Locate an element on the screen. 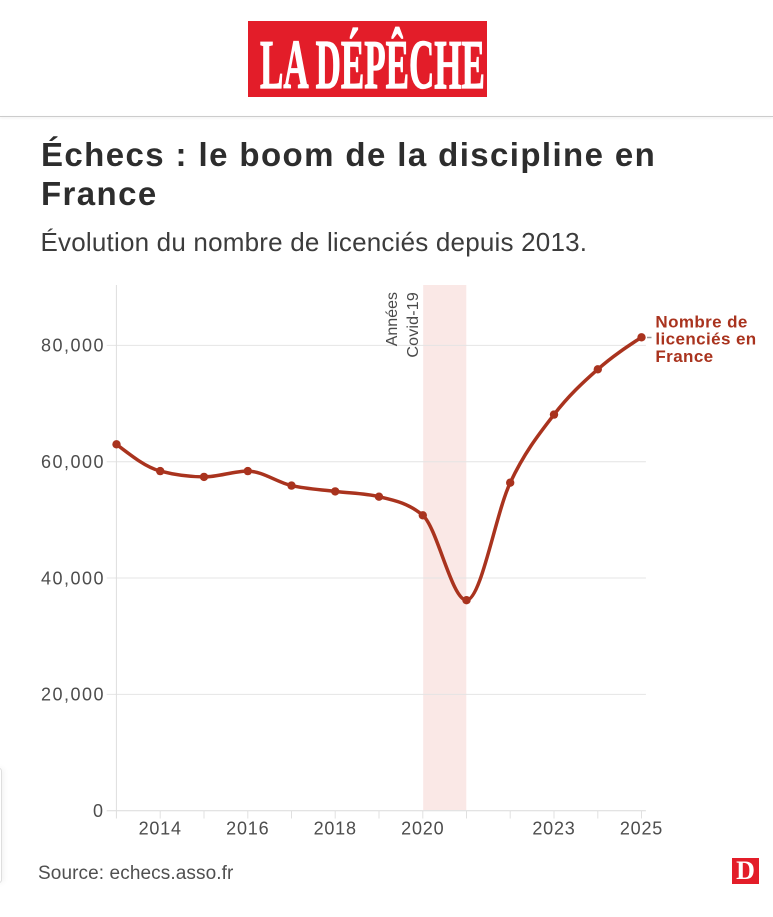 Image resolution: width=773 pixels, height=917 pixels. svg-text: 80,000 is located at coordinates (73, 346).